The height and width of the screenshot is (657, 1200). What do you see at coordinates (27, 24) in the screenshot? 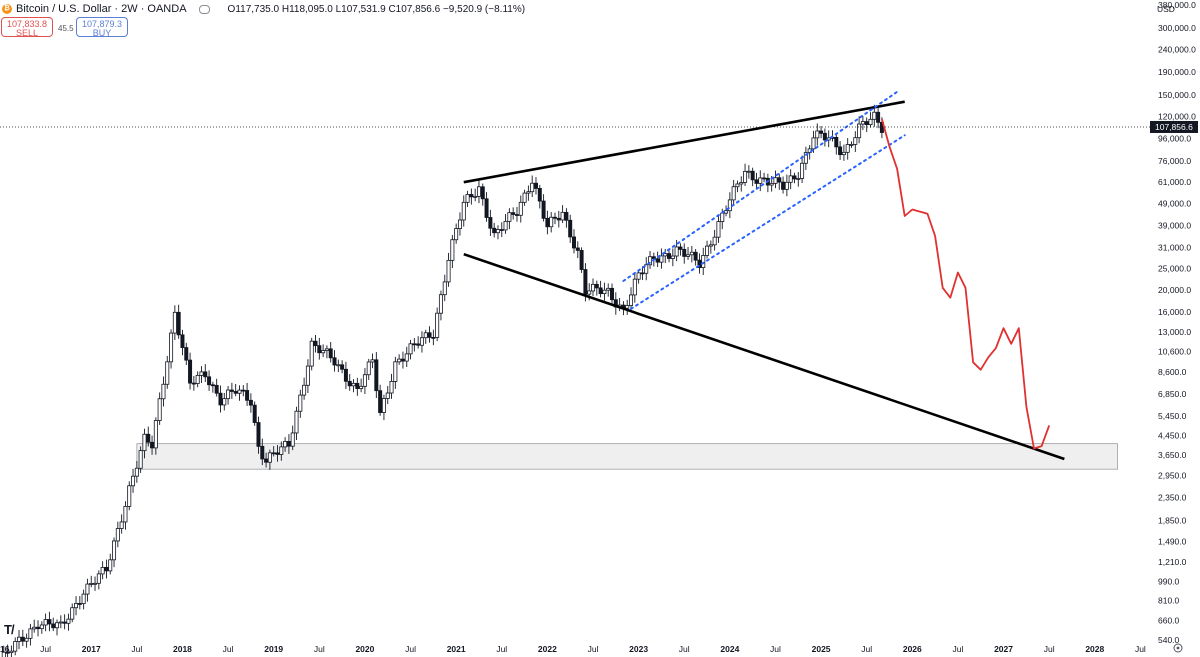
I see `sell-price: 107,833.8` at bounding box center [27, 24].